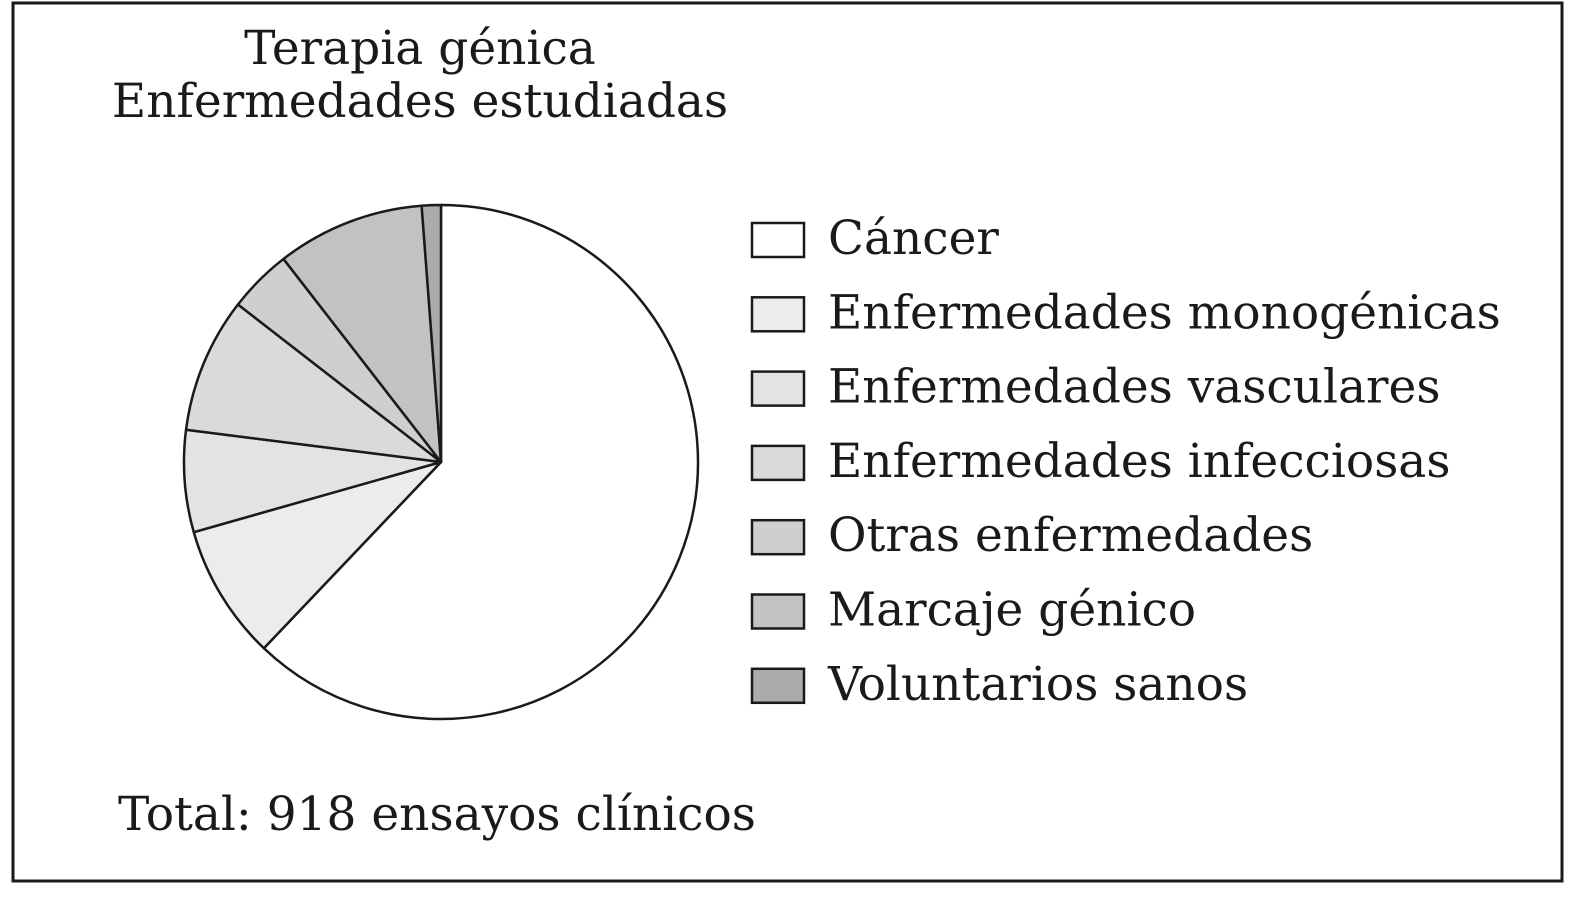 The image size is (1575, 908). Describe the element at coordinates (1037, 684) in the screenshot. I see `legend-label: Voluntarios sanos` at that location.